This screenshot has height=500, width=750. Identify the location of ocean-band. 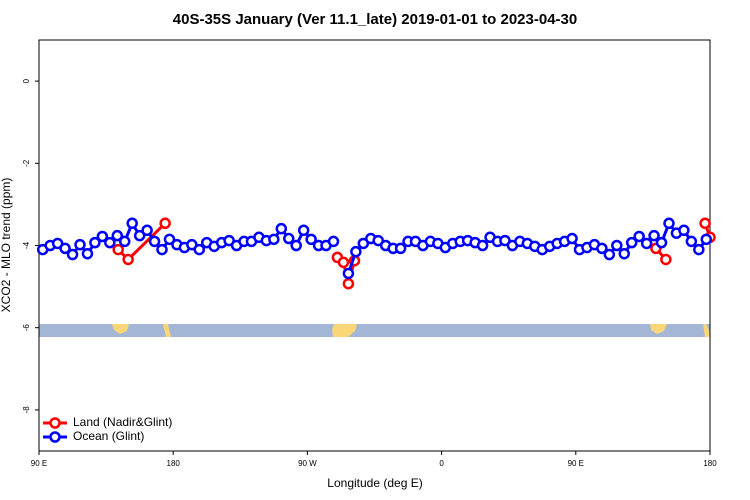
(374, 330).